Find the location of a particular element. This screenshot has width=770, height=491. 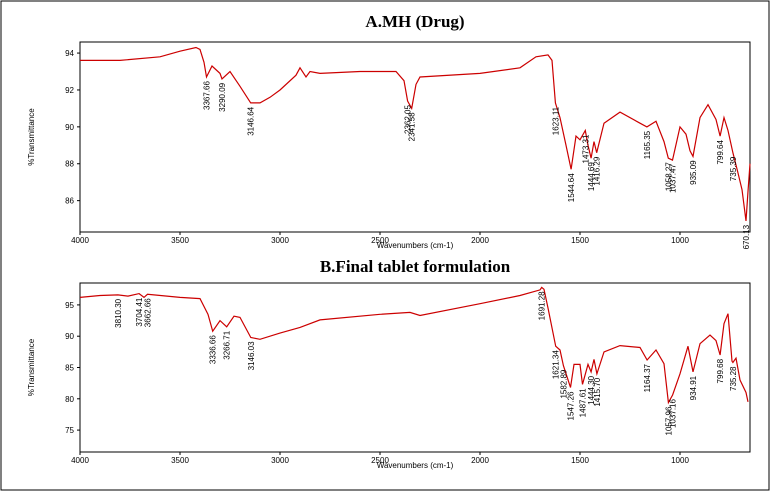

peak-label: 1037.47 is located at coordinates (673, 178).